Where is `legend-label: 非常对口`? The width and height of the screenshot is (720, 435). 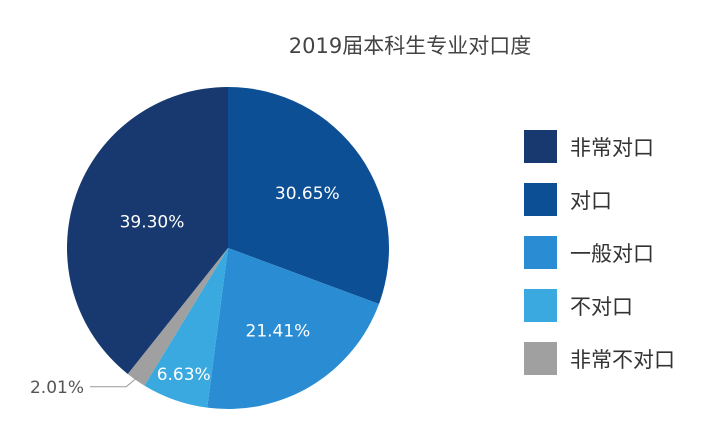 legend-label: 非常对口 is located at coordinates (612, 147).